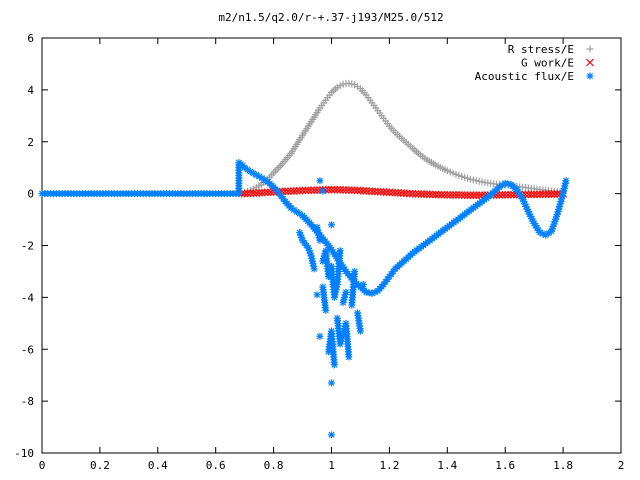  What do you see at coordinates (505, 465) in the screenshot?
I see `x-tick-label: 1.6` at bounding box center [505, 465].